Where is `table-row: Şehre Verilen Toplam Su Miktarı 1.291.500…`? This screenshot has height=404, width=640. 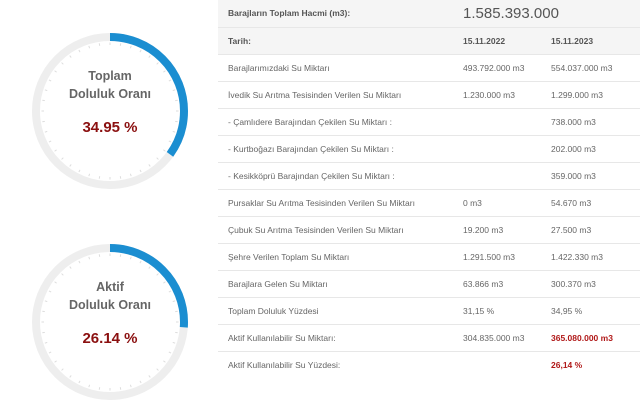
table-row: Şehre Verilen Toplam Su Miktarı 1.291.500… is located at coordinates (429, 257).